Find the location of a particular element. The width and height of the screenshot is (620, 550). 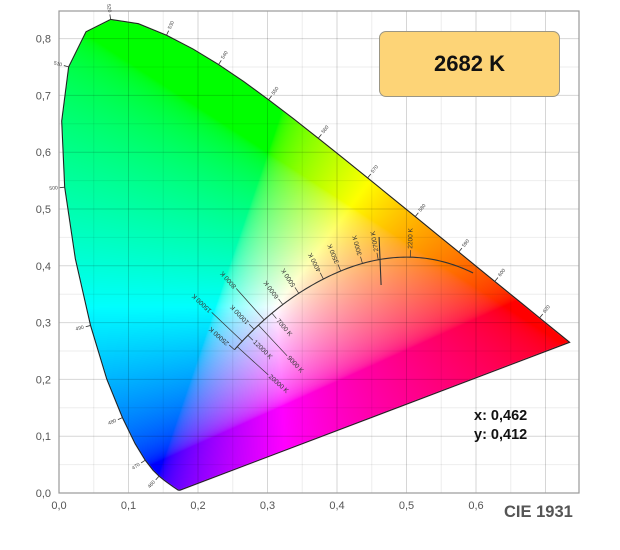

measured-point-marker is located at coordinates (380, 261).